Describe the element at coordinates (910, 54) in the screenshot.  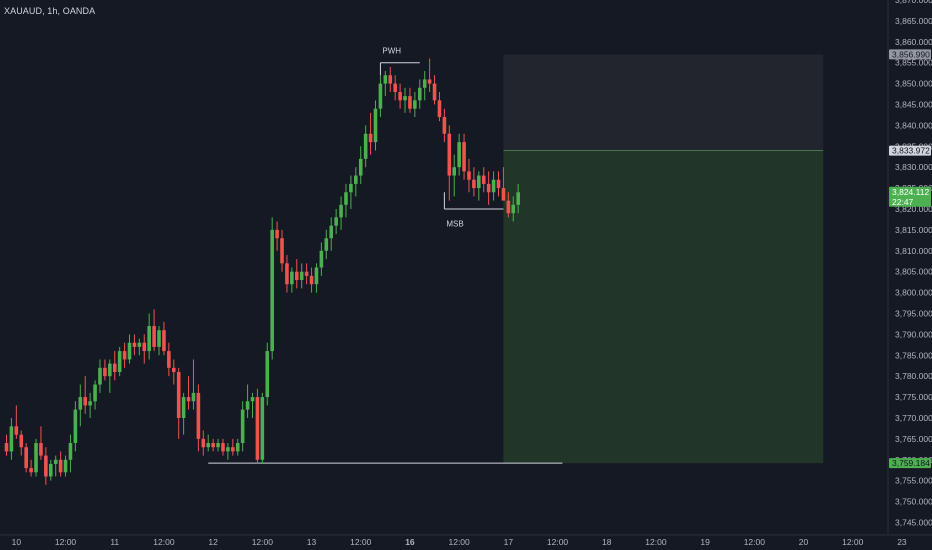
I see `tag-stop` at that location.